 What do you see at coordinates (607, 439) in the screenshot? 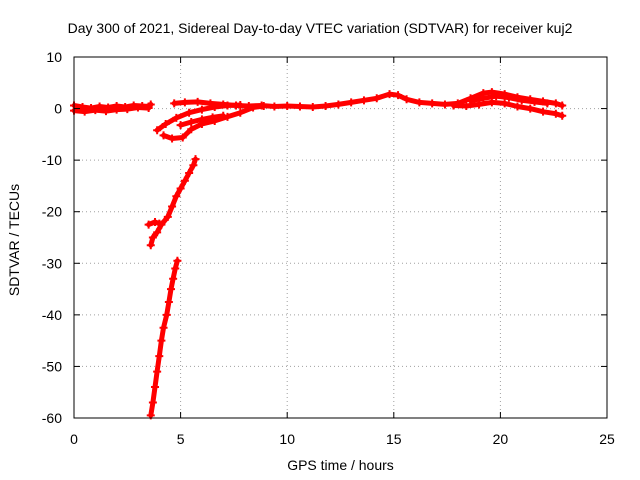
I see `x-tick-label: 25` at bounding box center [607, 439].